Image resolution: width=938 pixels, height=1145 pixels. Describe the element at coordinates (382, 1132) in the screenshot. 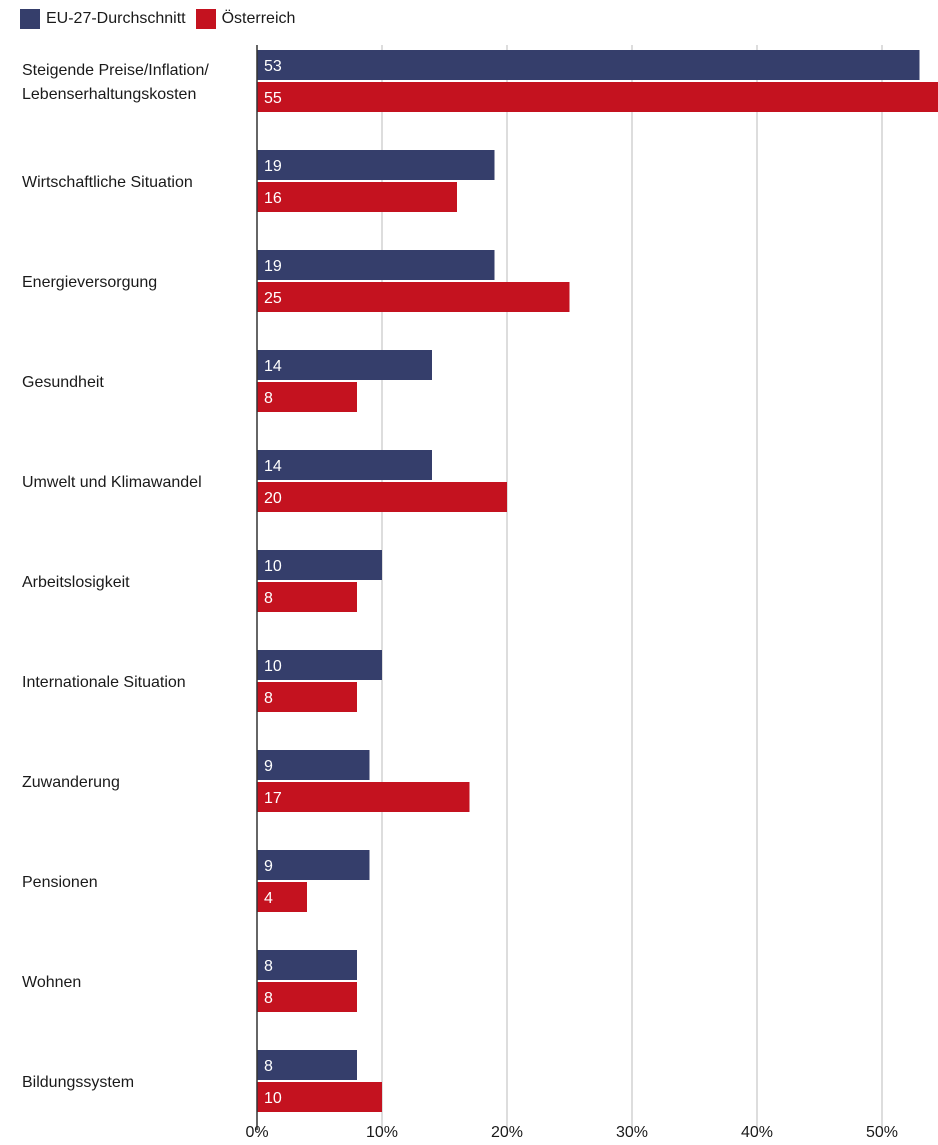

I see `x-tick-label: 10%` at that location.